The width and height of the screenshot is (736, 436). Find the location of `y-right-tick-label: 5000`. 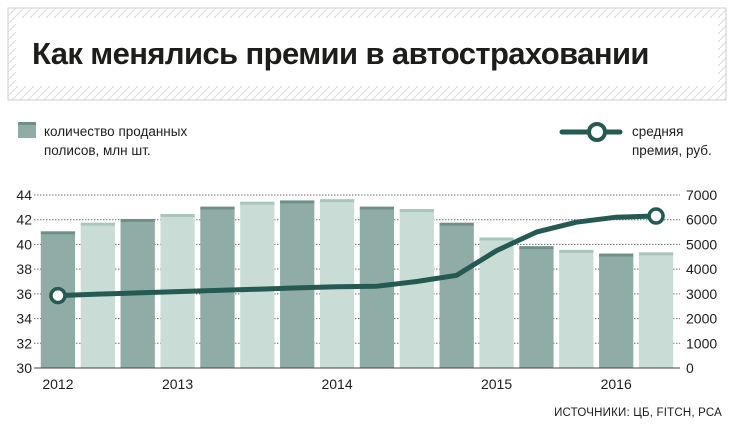

y-right-tick-label: 5000 is located at coordinates (701, 244).